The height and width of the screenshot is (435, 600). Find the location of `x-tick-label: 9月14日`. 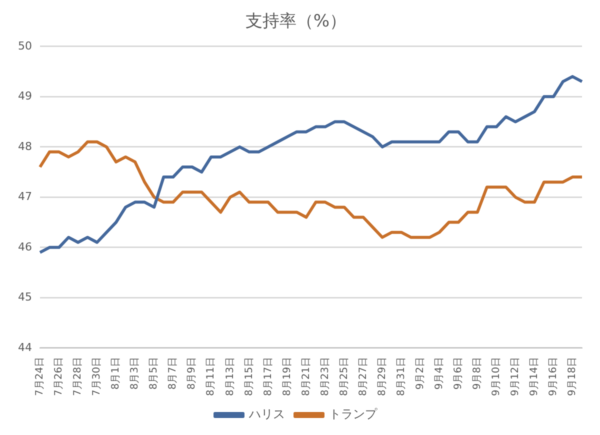

x-tick-label: 9月14日 is located at coordinates (534, 376).